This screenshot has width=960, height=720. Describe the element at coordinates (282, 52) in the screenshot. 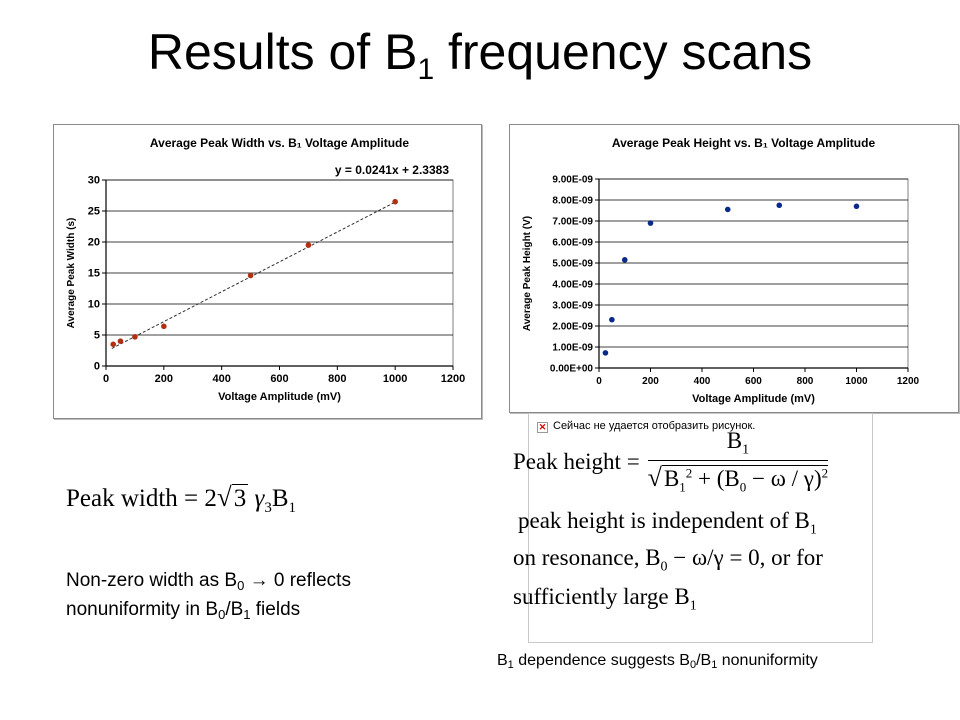

I see `slide-title-main: Results of B` at that location.